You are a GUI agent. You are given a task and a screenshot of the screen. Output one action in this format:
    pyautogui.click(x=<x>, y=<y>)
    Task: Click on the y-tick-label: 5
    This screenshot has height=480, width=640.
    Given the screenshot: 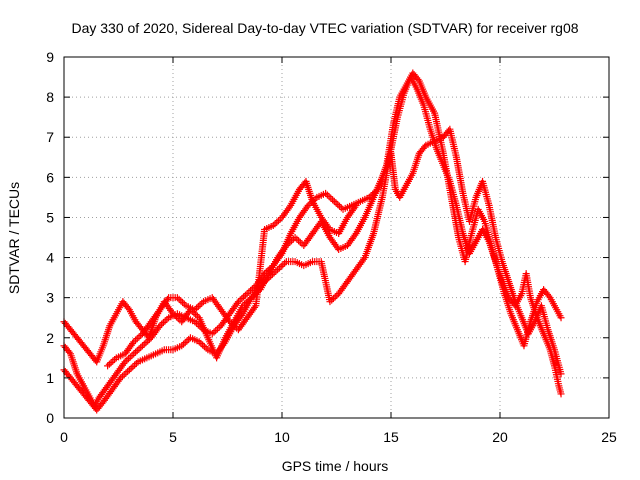 What is the action you would take?
    pyautogui.click(x=50, y=217)
    